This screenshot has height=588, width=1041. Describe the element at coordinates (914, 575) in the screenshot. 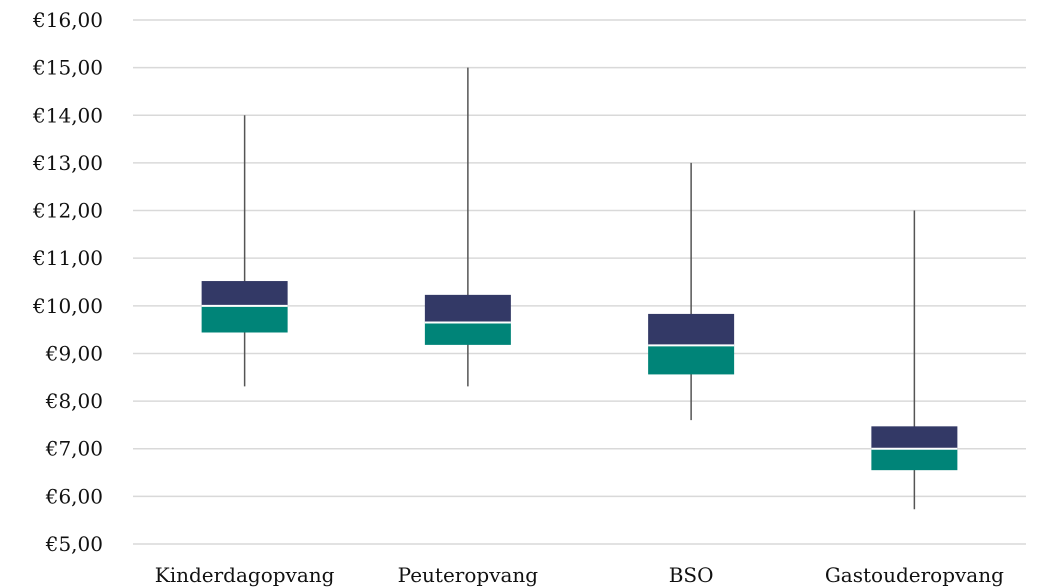

I see `x-category-label: Gastouderopvang` at that location.